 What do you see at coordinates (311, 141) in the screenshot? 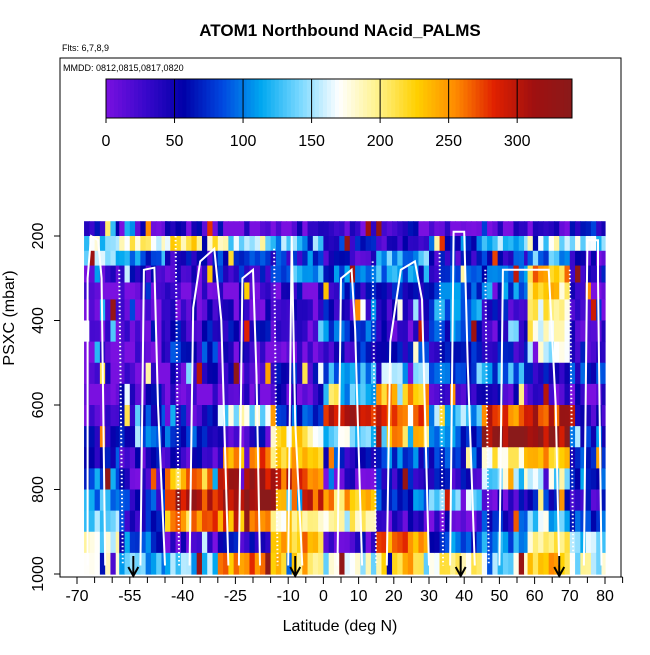
I see `colorbar-tick-label: 150` at bounding box center [311, 141].